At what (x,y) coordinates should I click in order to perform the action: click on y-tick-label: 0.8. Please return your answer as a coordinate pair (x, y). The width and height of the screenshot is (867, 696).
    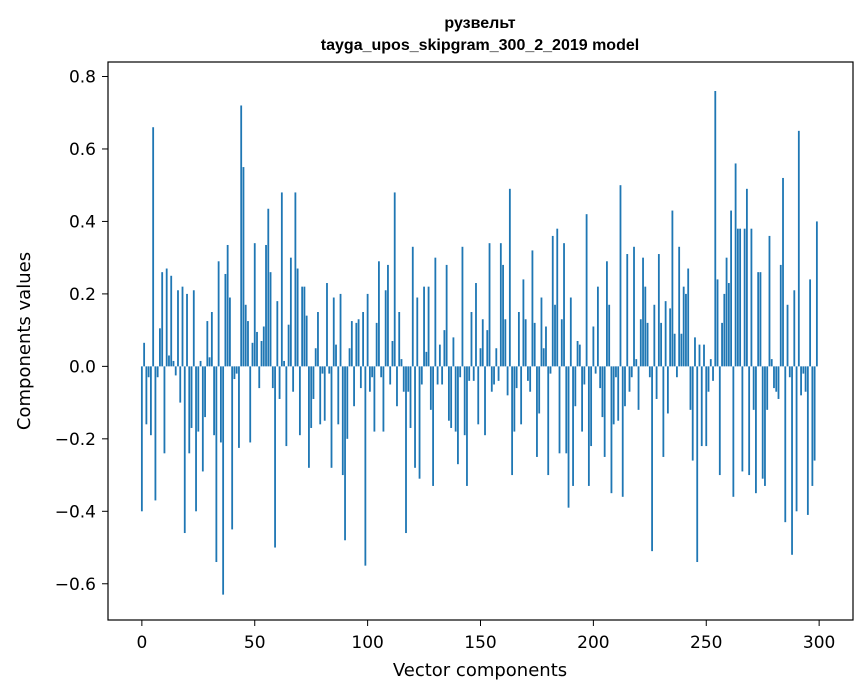
    Looking at the image, I should click on (82, 77).